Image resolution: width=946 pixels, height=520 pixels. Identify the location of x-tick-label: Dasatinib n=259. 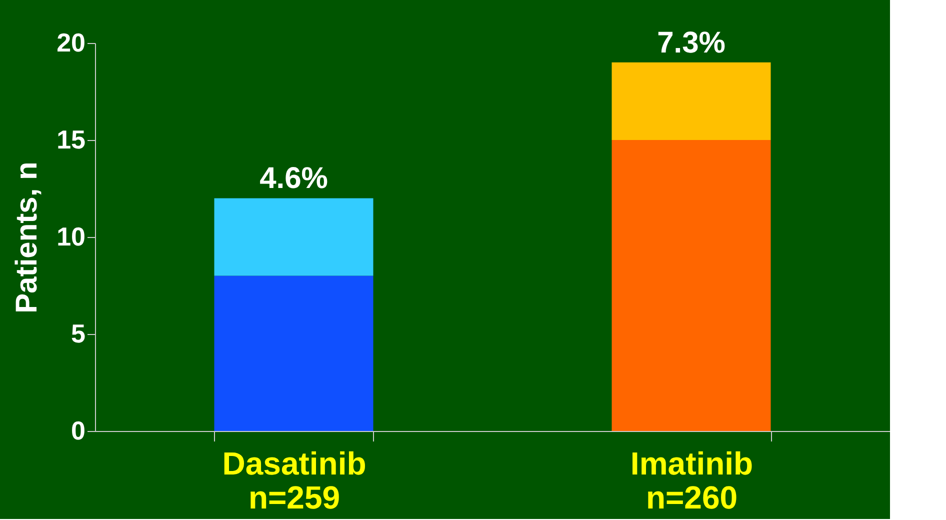
(294, 481).